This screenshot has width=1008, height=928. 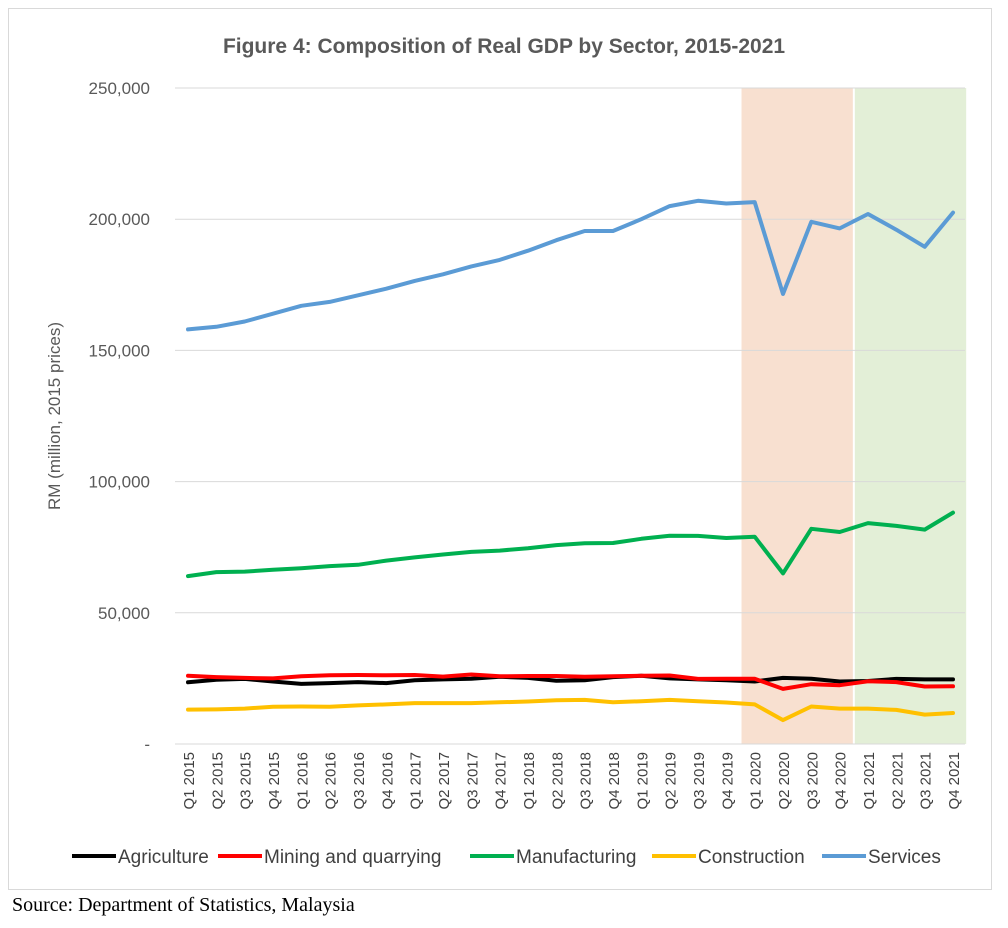 What do you see at coordinates (359, 781) in the screenshot?
I see `x-tick-label: Q3 2016` at bounding box center [359, 781].